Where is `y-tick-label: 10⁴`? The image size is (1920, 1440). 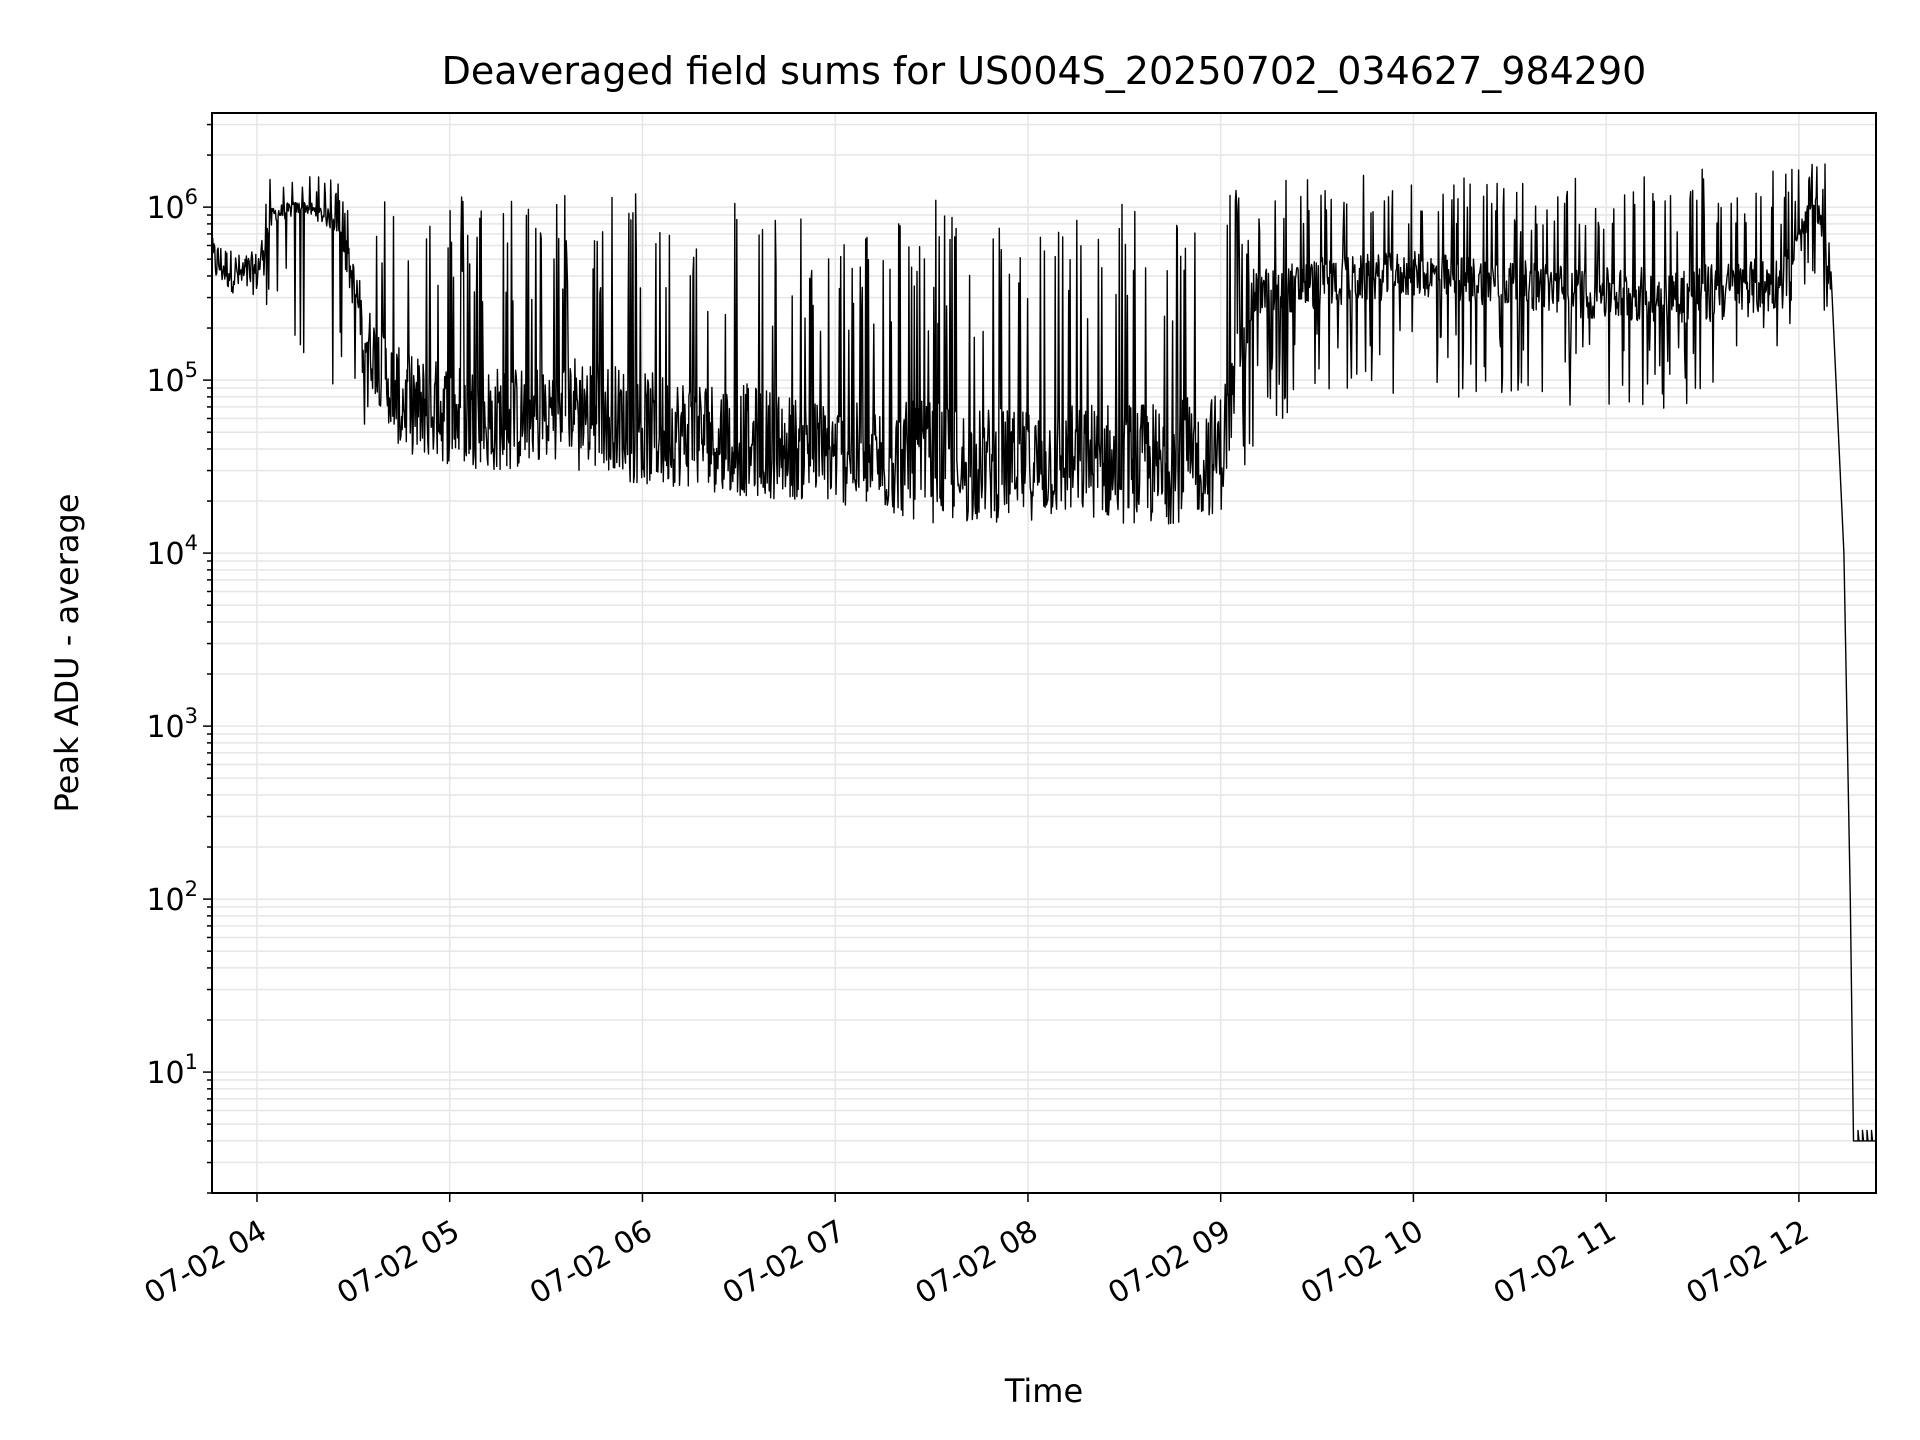
y-tick-label: 10⁴ is located at coordinates (172, 551).